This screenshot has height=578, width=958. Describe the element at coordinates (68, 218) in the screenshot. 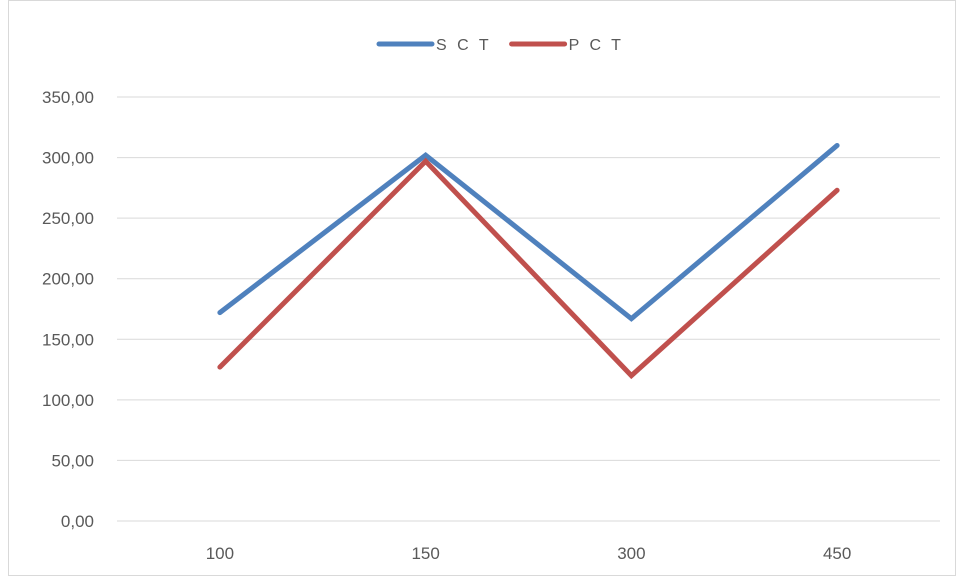

I see `y-tick-label: 250,00` at that location.